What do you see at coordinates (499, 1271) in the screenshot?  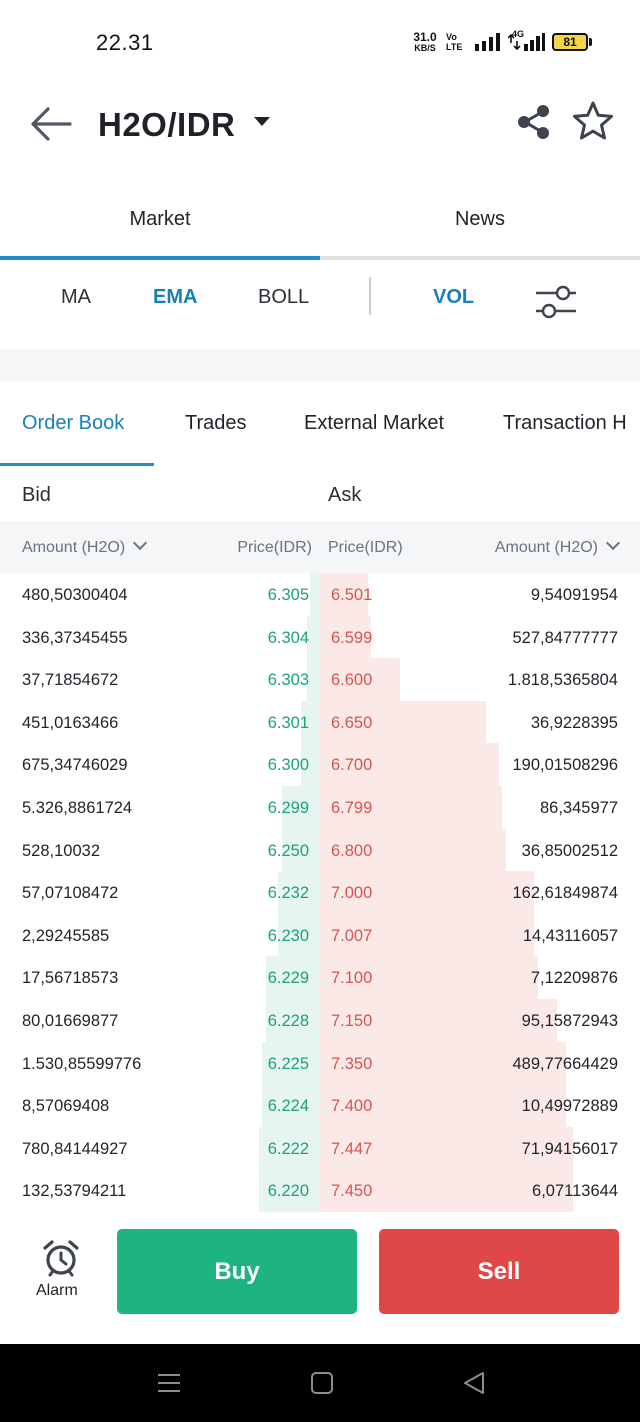 I see `sell-button: Sell` at bounding box center [499, 1271].